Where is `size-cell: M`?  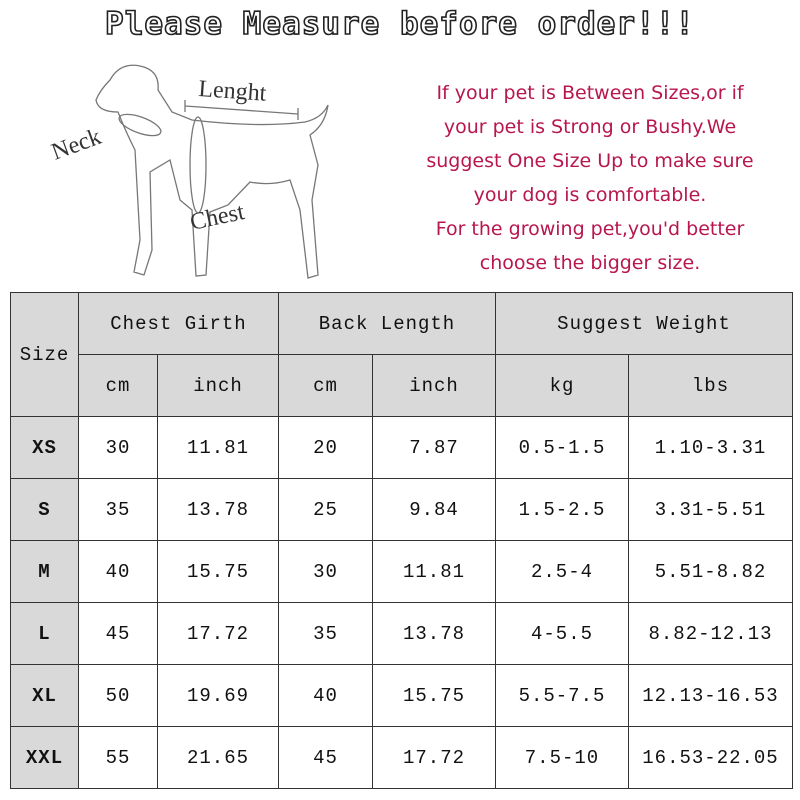 size-cell: M is located at coordinates (44, 571).